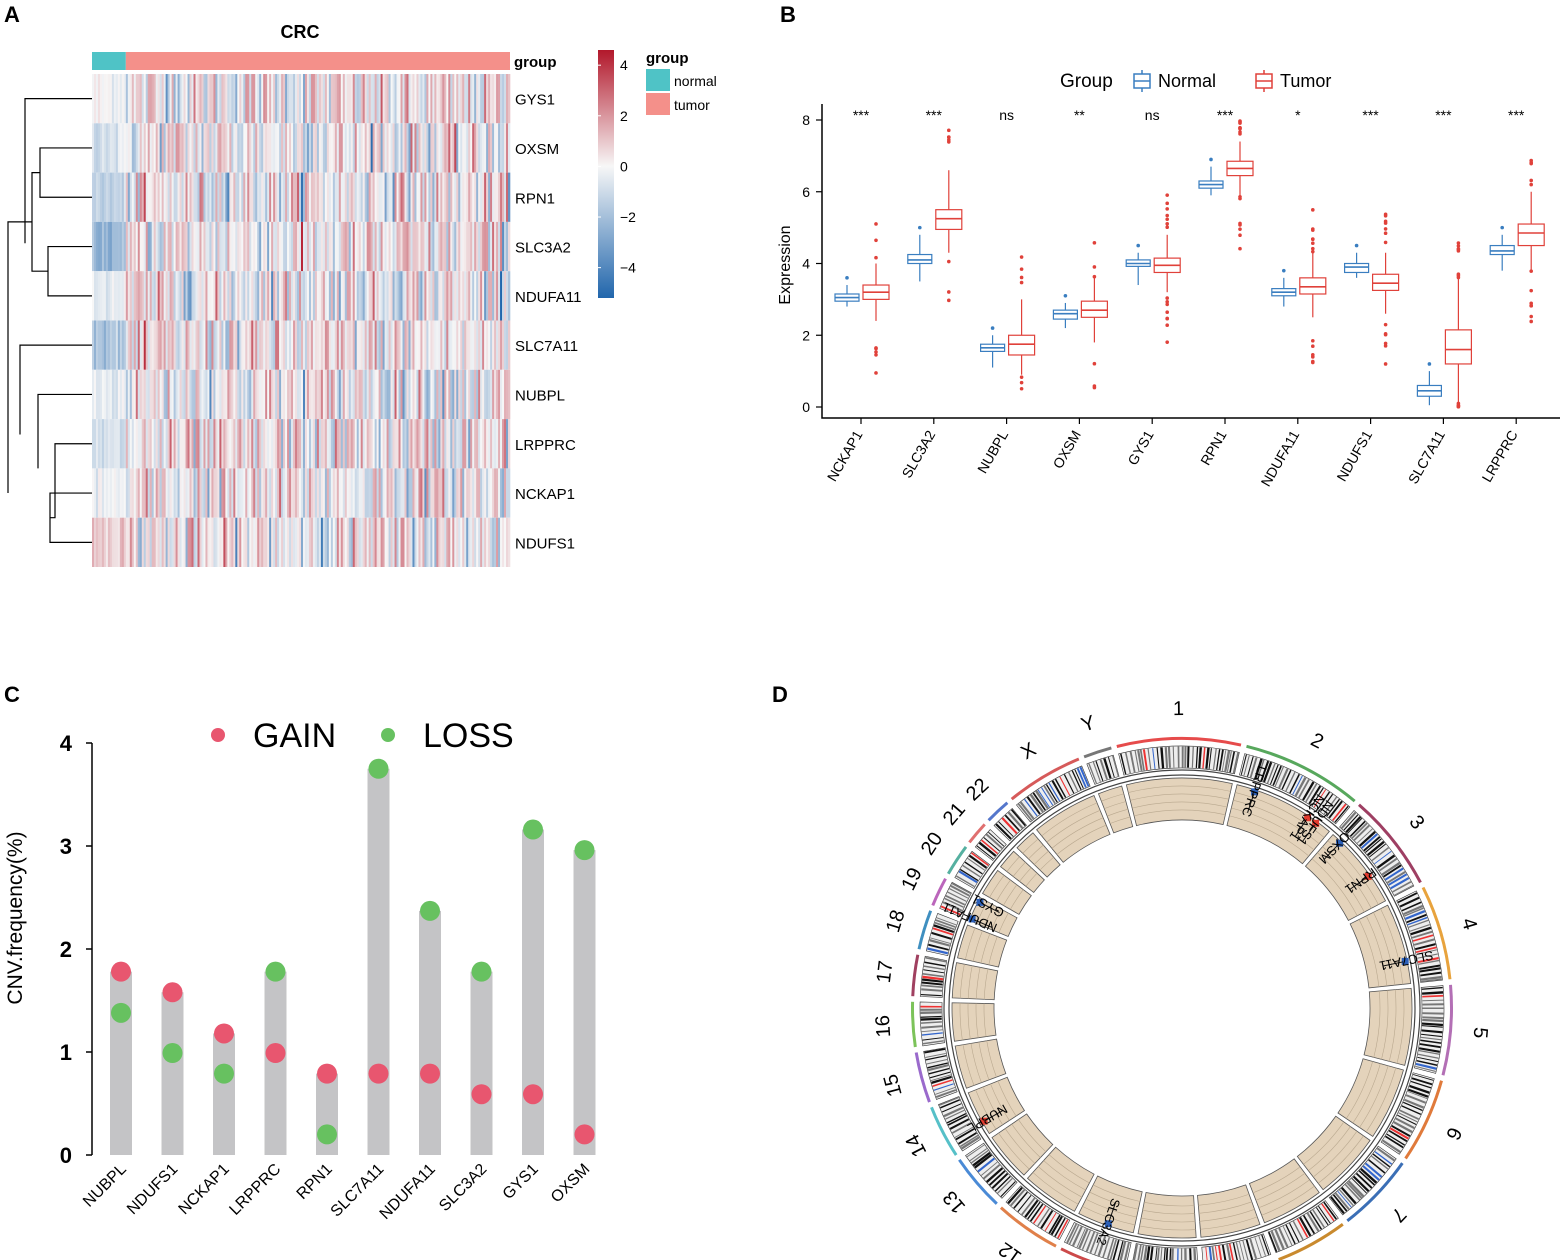  What do you see at coordinates (545, 445) in the screenshot?
I see `heatmap-gene-label: LRPPRC` at bounding box center [545, 445].